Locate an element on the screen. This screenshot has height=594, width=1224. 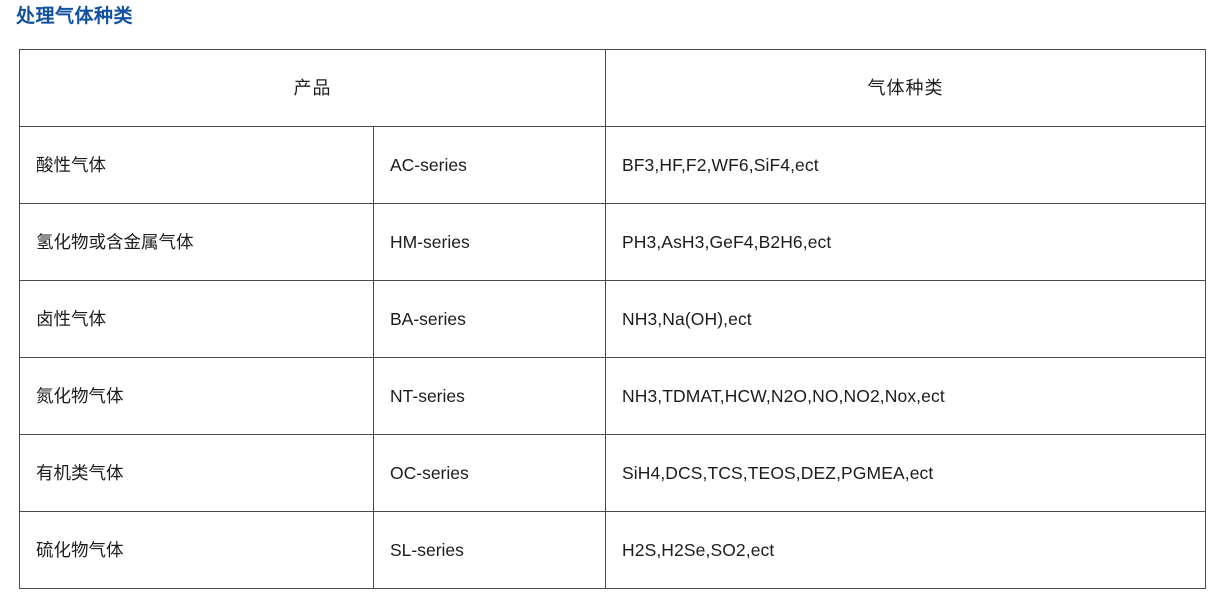
table-header: 产品 气体种类 is located at coordinates (612, 88).